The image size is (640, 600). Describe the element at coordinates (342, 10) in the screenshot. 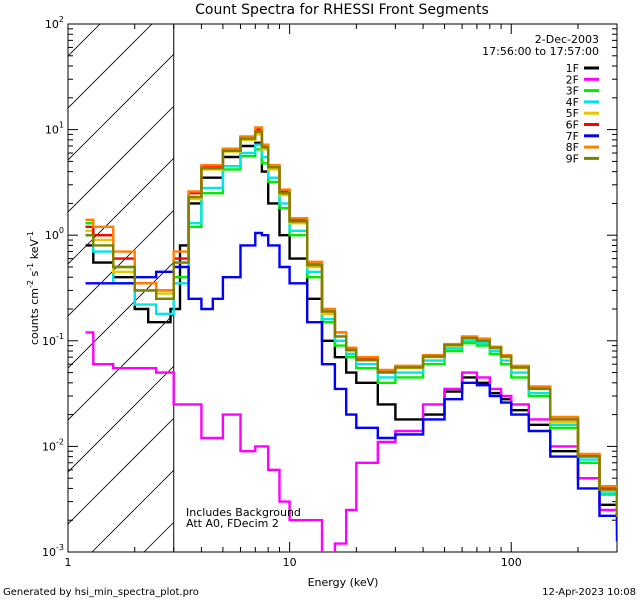

I see `chart-title: Count Spectra for RHESSI Front Segments` at that location.